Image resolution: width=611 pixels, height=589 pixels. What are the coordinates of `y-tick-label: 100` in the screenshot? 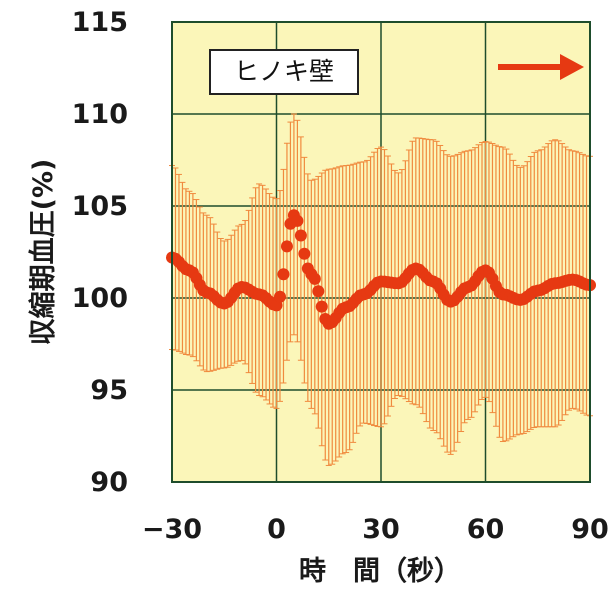 It's located at (100, 298).